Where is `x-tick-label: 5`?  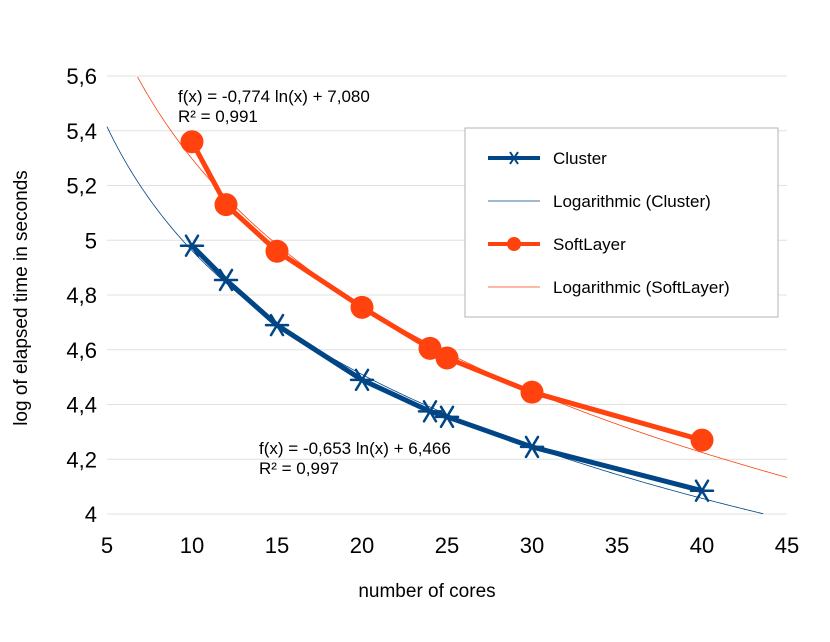
x-tick-label: 5 is located at coordinates (107, 545).